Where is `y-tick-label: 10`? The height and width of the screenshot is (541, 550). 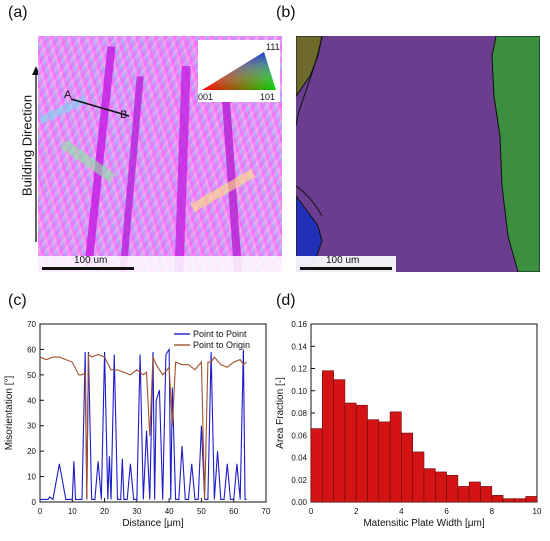 y-tick-label: 10 is located at coordinates (31, 477).